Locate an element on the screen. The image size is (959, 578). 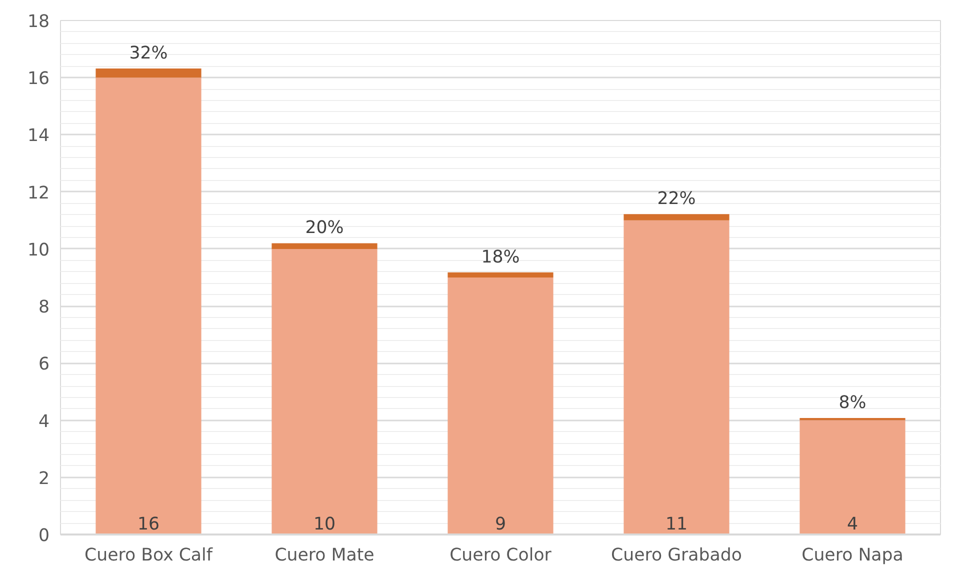
data-label: 11 is located at coordinates (676, 524).